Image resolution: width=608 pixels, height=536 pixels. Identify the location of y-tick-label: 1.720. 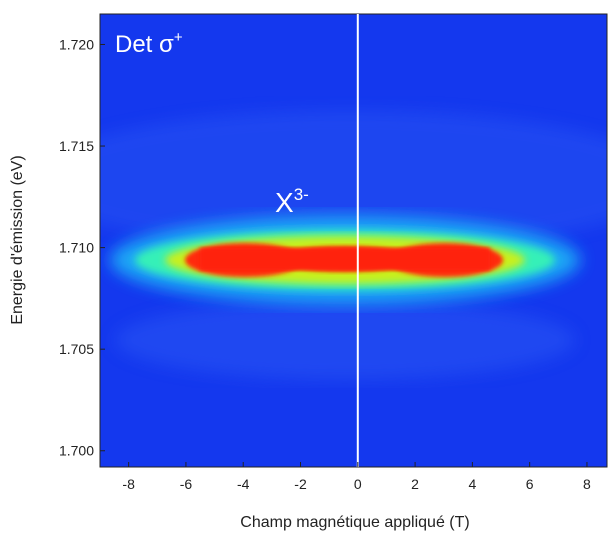
(76, 44).